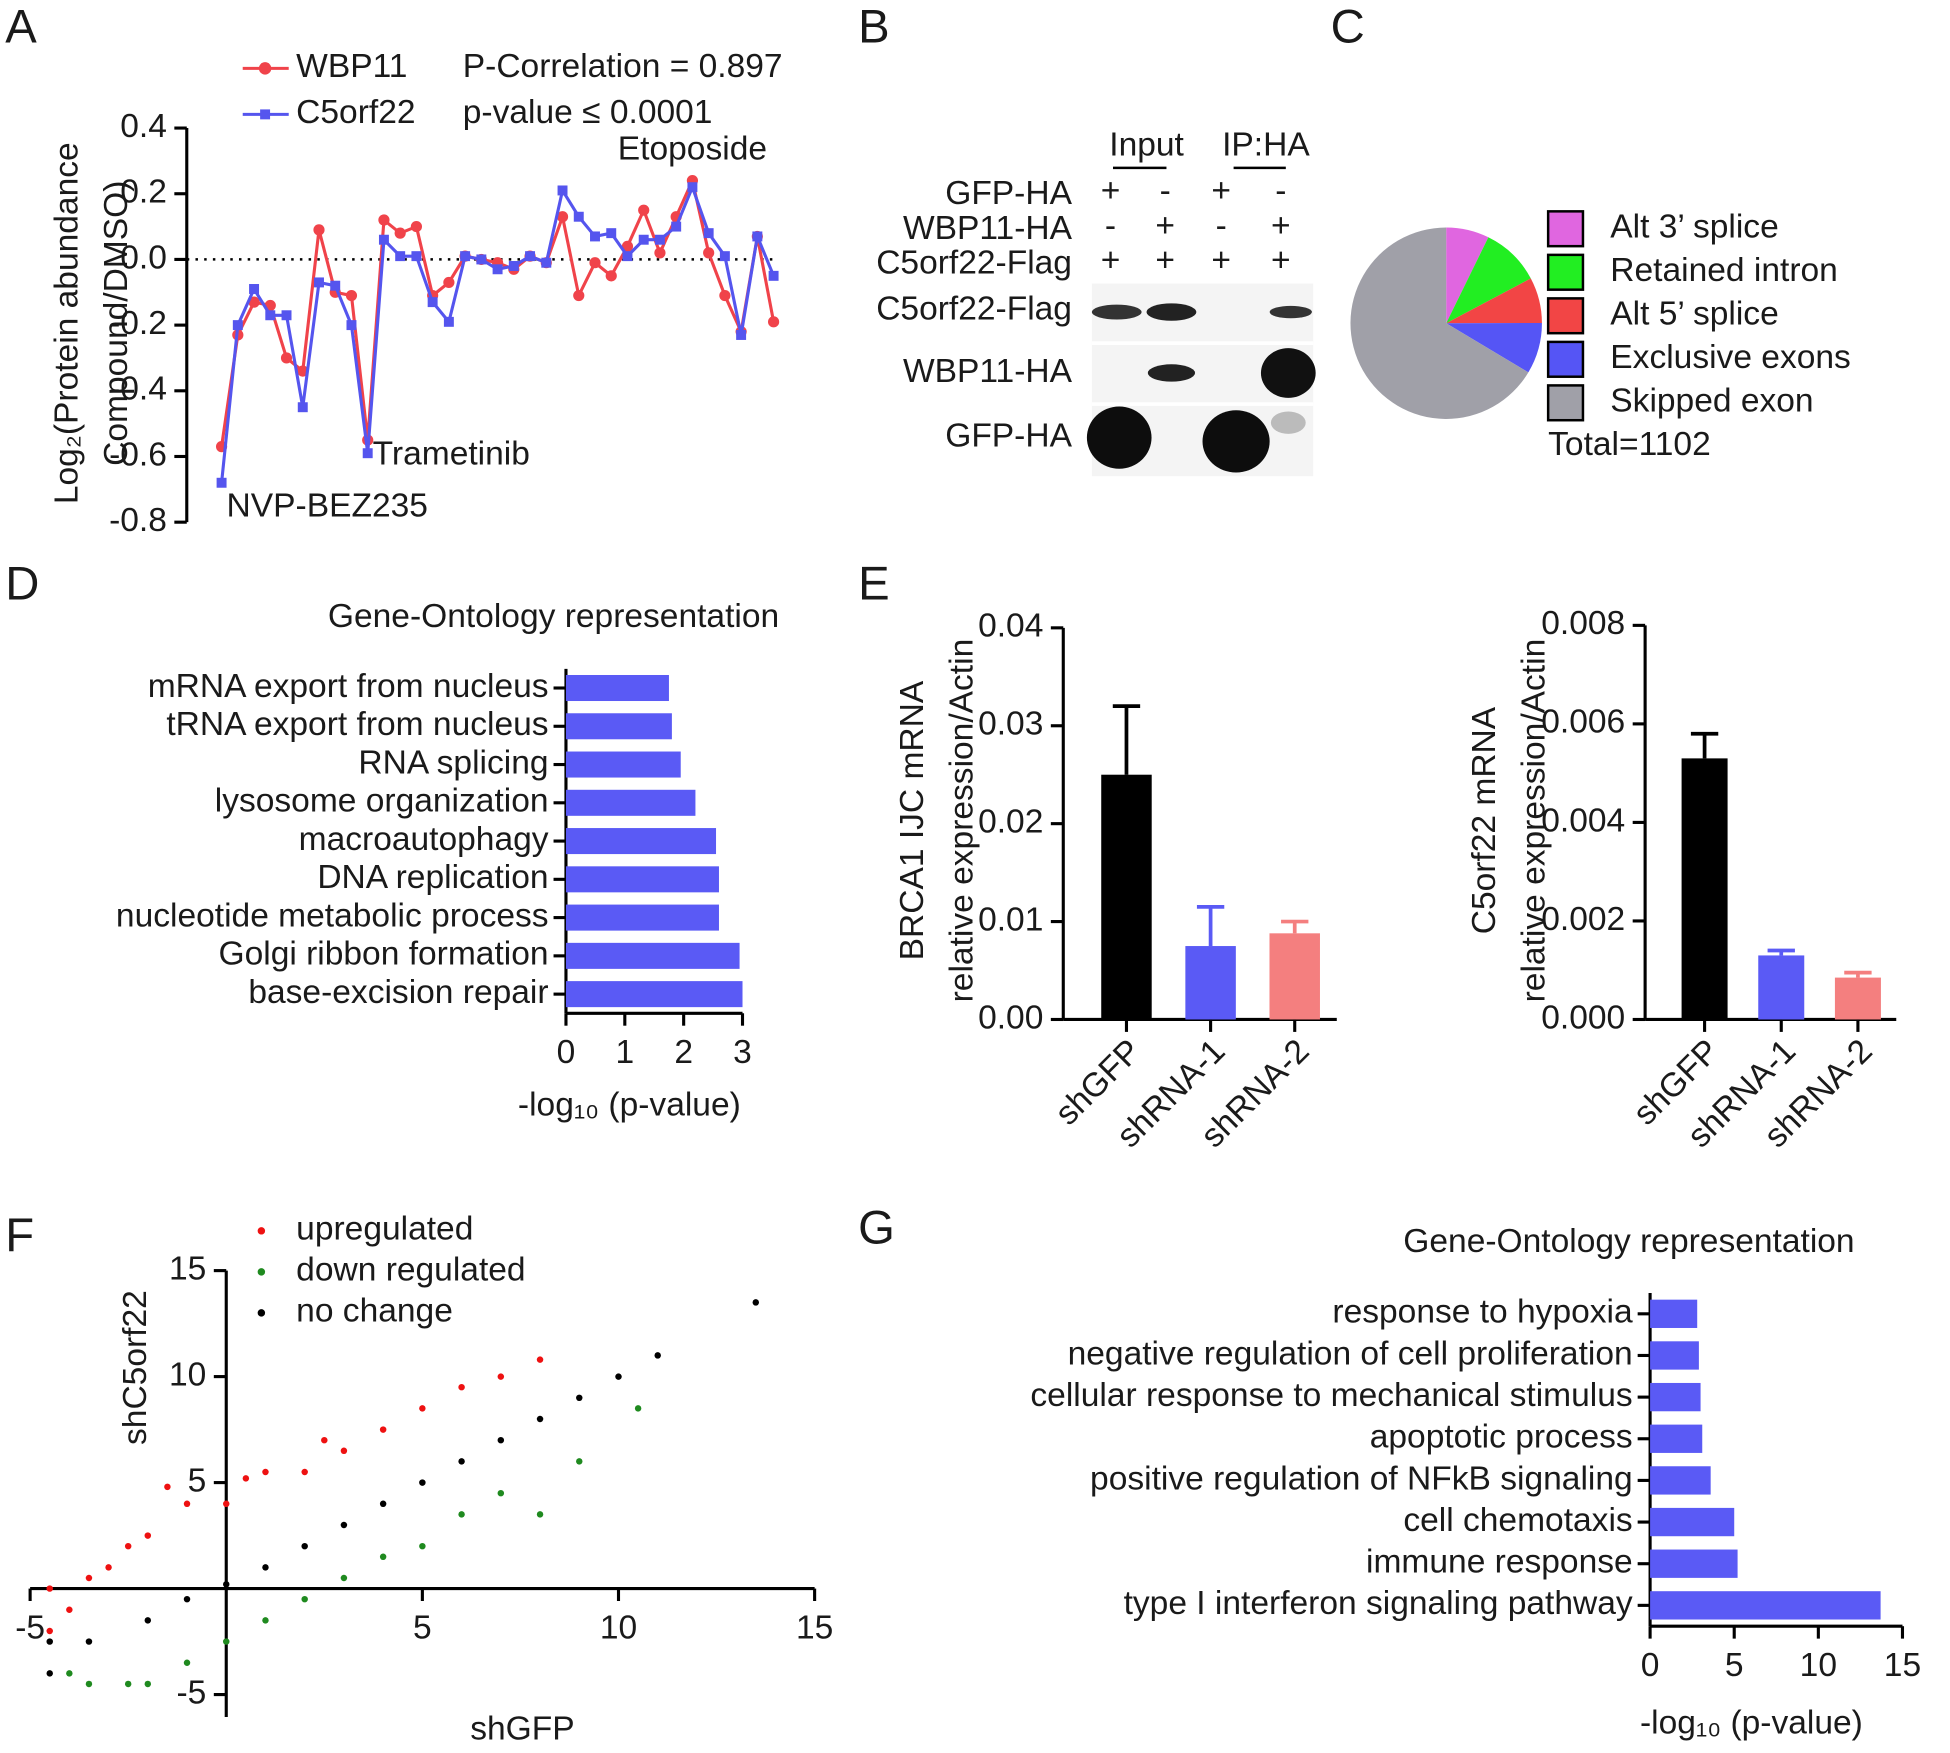 This screenshot has width=1950, height=1753. Describe the element at coordinates (67, 323) in the screenshot. I see `y-axis-label: Log₂(Protein abundance` at that location.